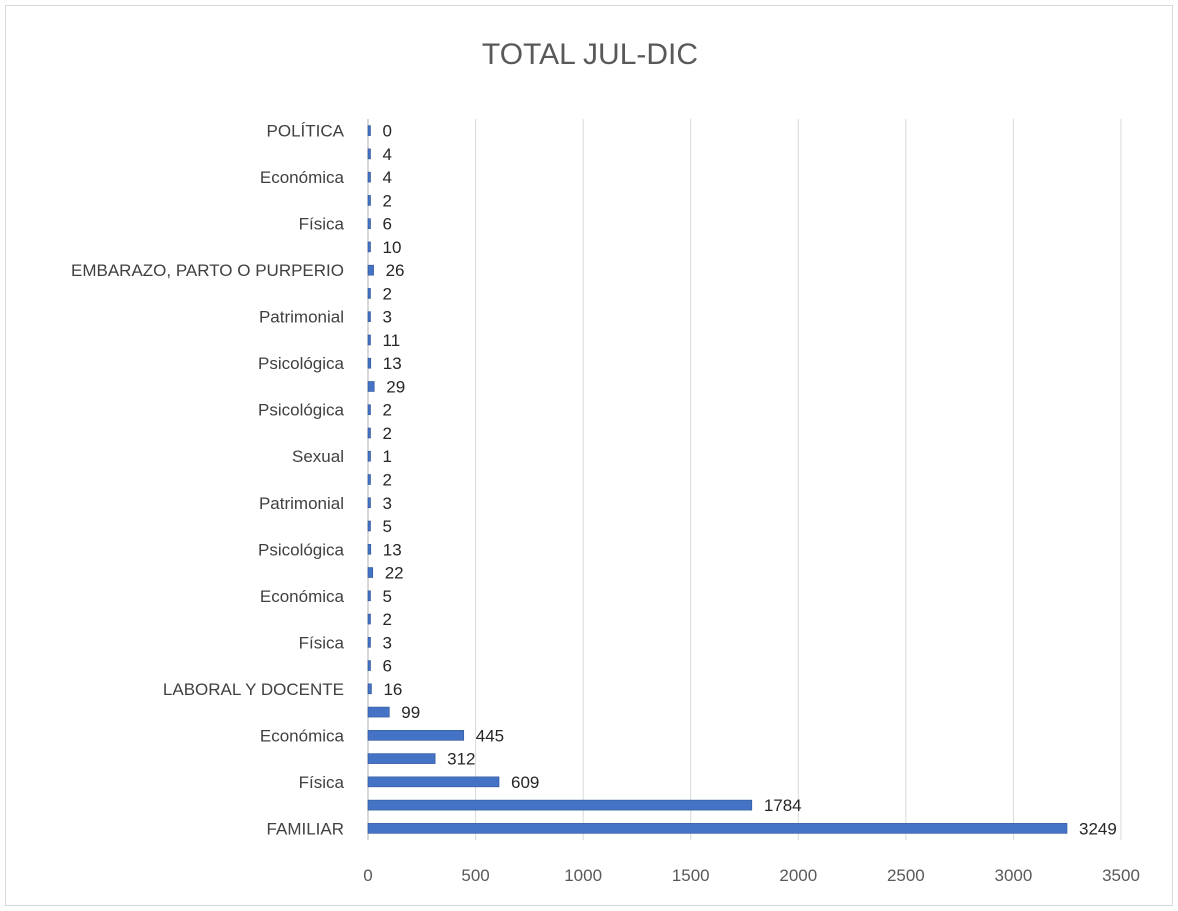  I want to click on data-label: 29, so click(395, 386).